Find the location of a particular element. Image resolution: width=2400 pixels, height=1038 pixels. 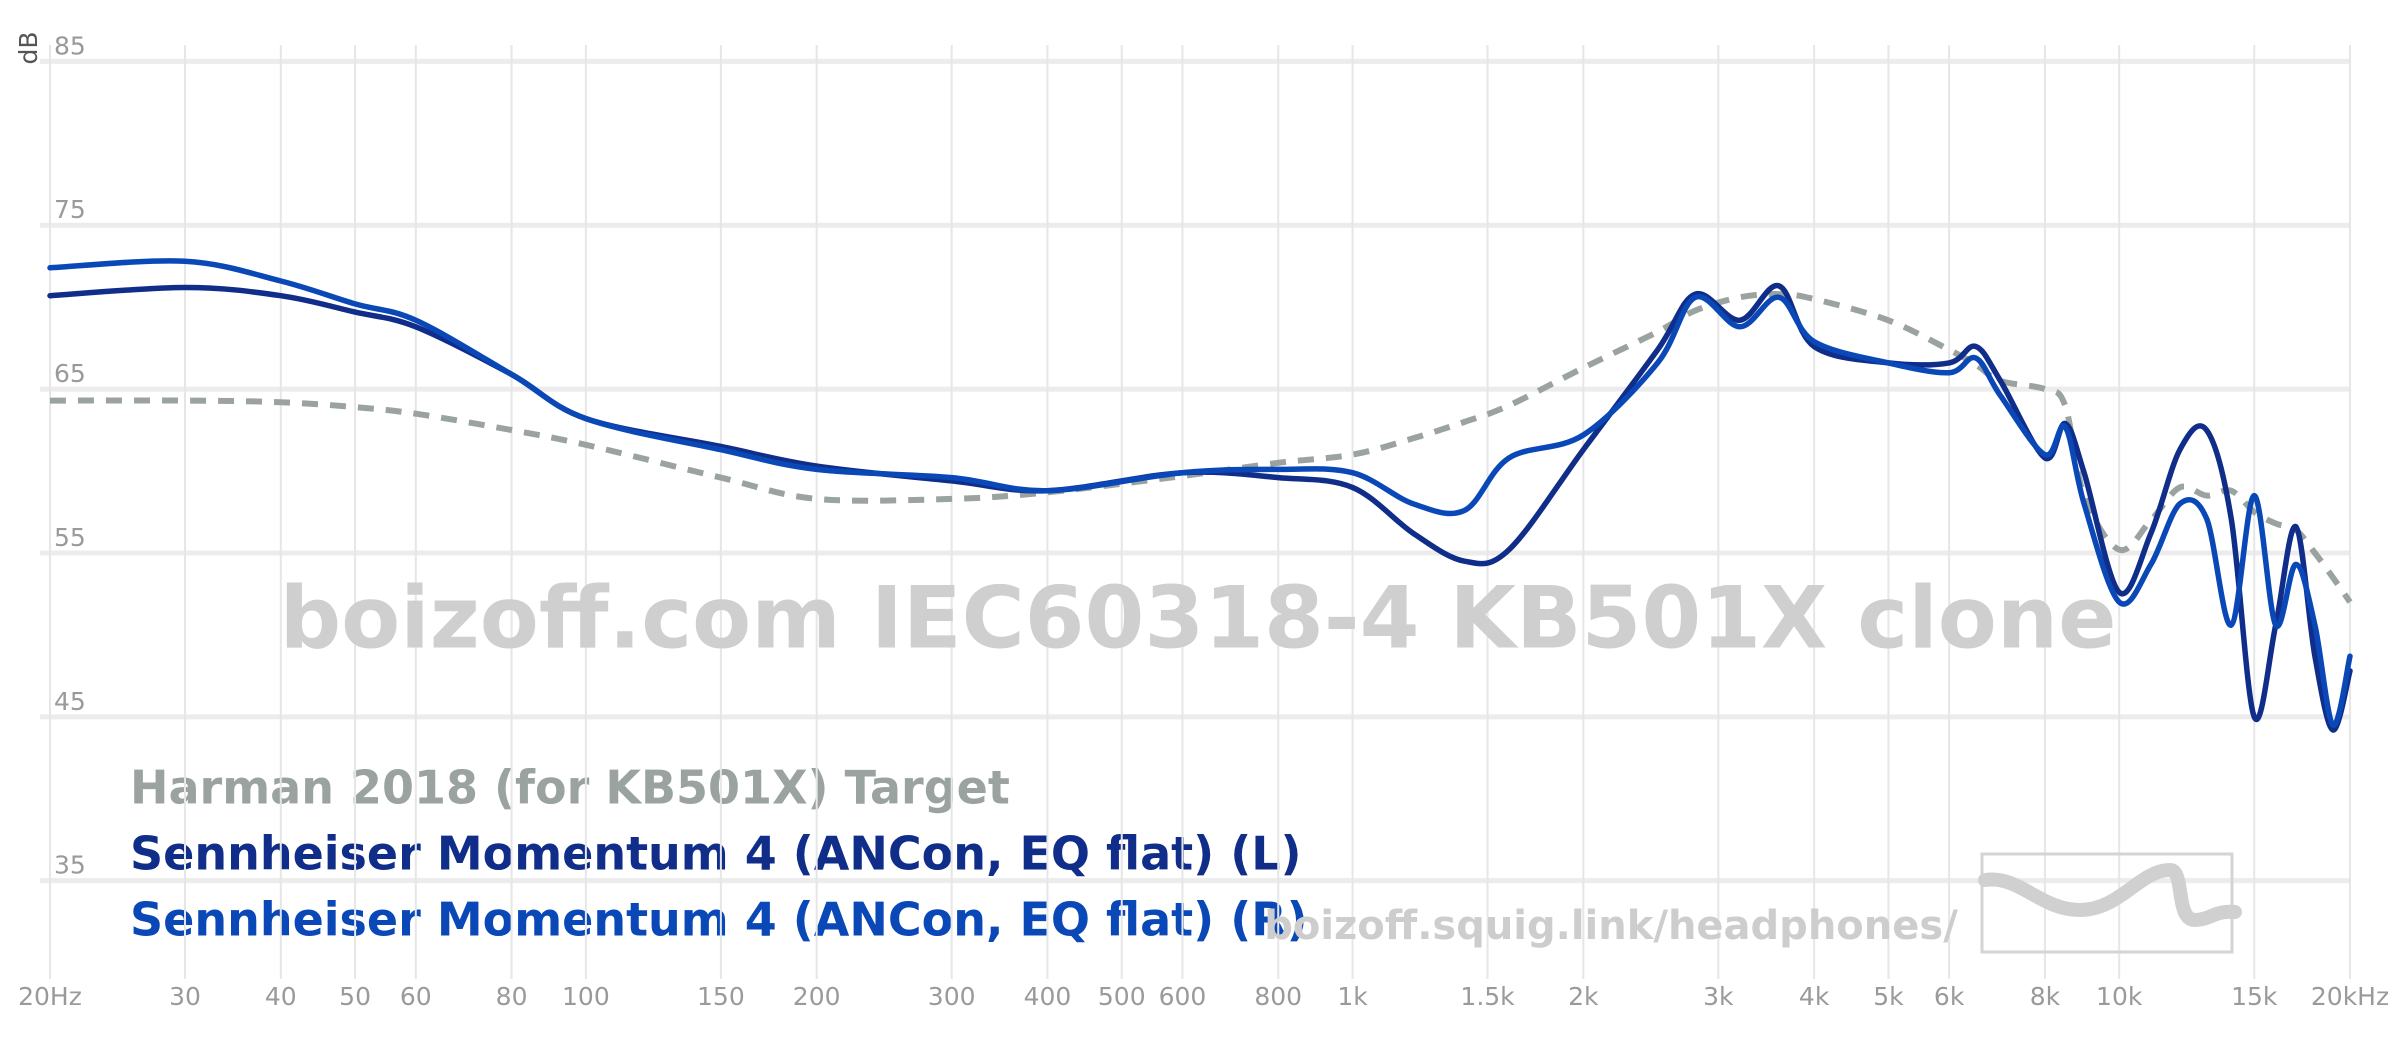

x-tick-label: 50 is located at coordinates (355, 996).